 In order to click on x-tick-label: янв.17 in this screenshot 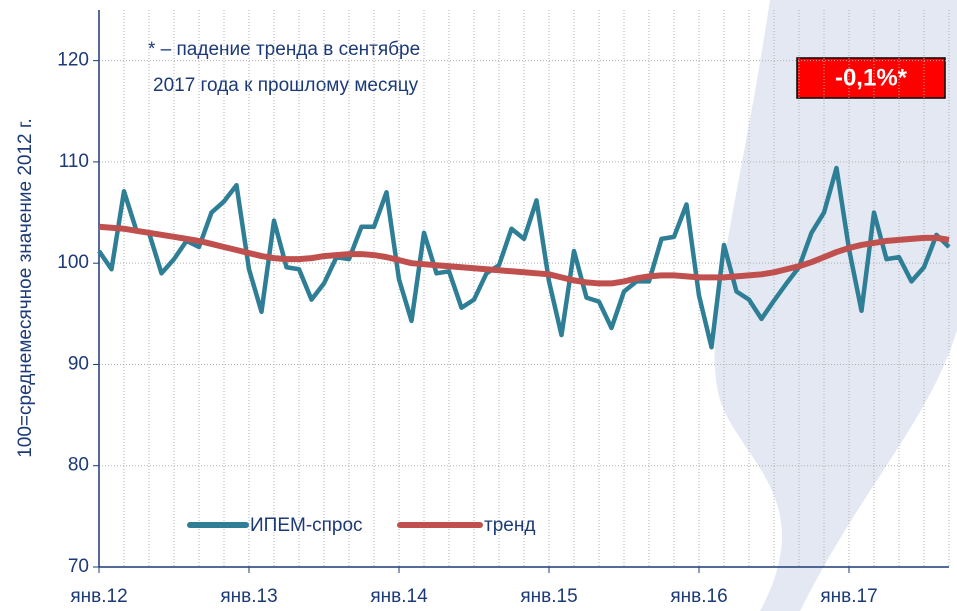, I will do `click(848, 596)`.